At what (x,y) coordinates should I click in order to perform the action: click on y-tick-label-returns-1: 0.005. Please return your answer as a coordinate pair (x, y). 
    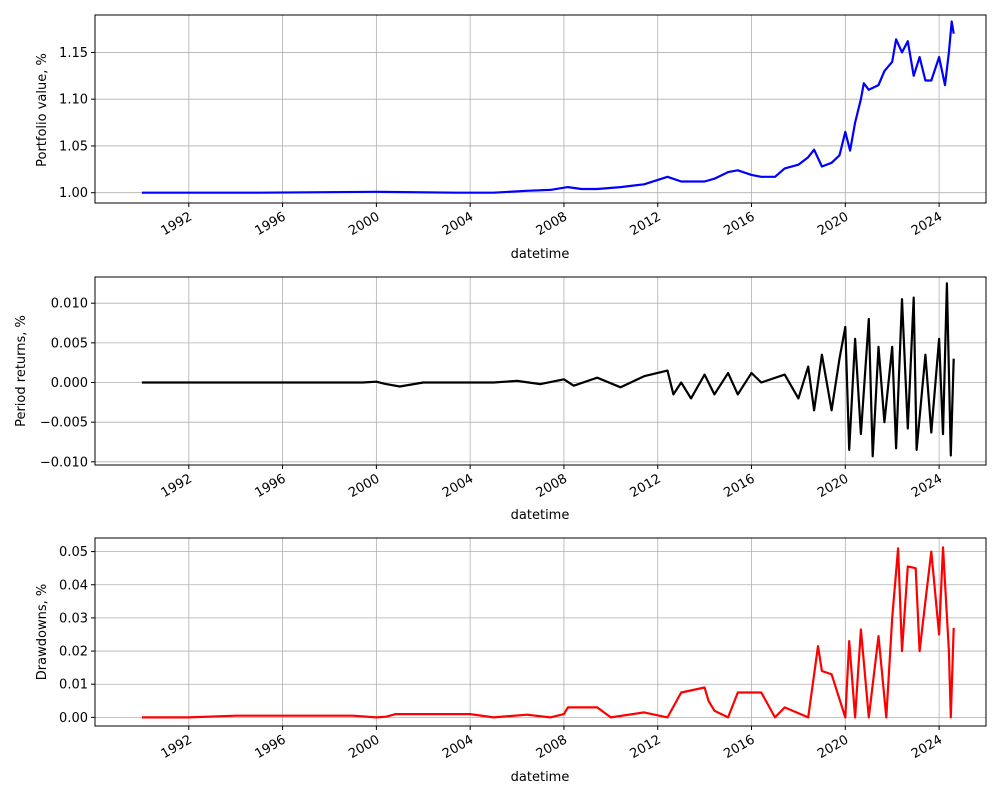
    Looking at the image, I should click on (69, 343).